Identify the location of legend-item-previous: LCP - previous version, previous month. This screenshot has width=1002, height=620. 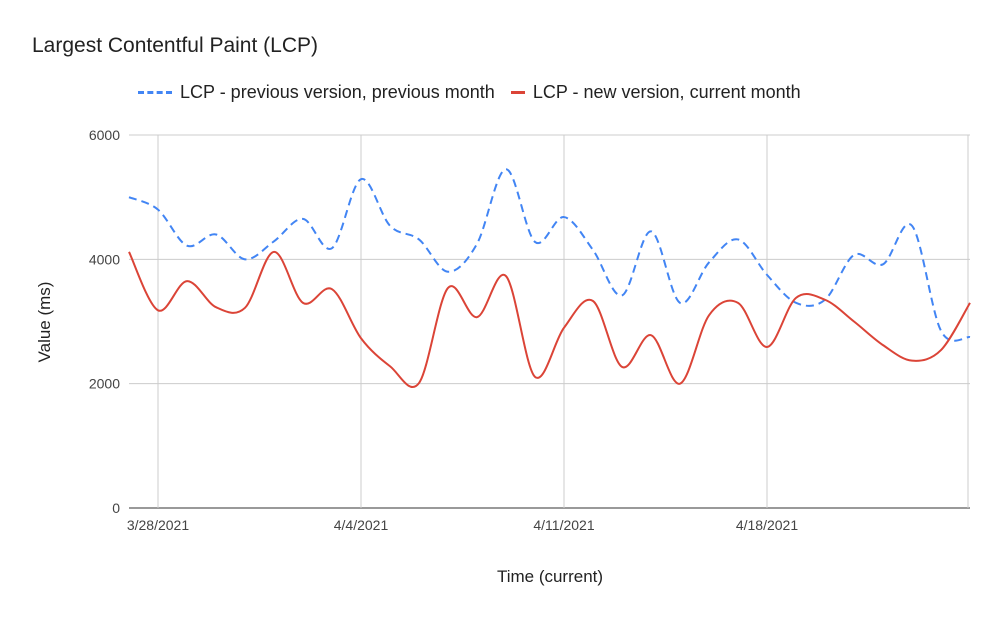
(316, 92).